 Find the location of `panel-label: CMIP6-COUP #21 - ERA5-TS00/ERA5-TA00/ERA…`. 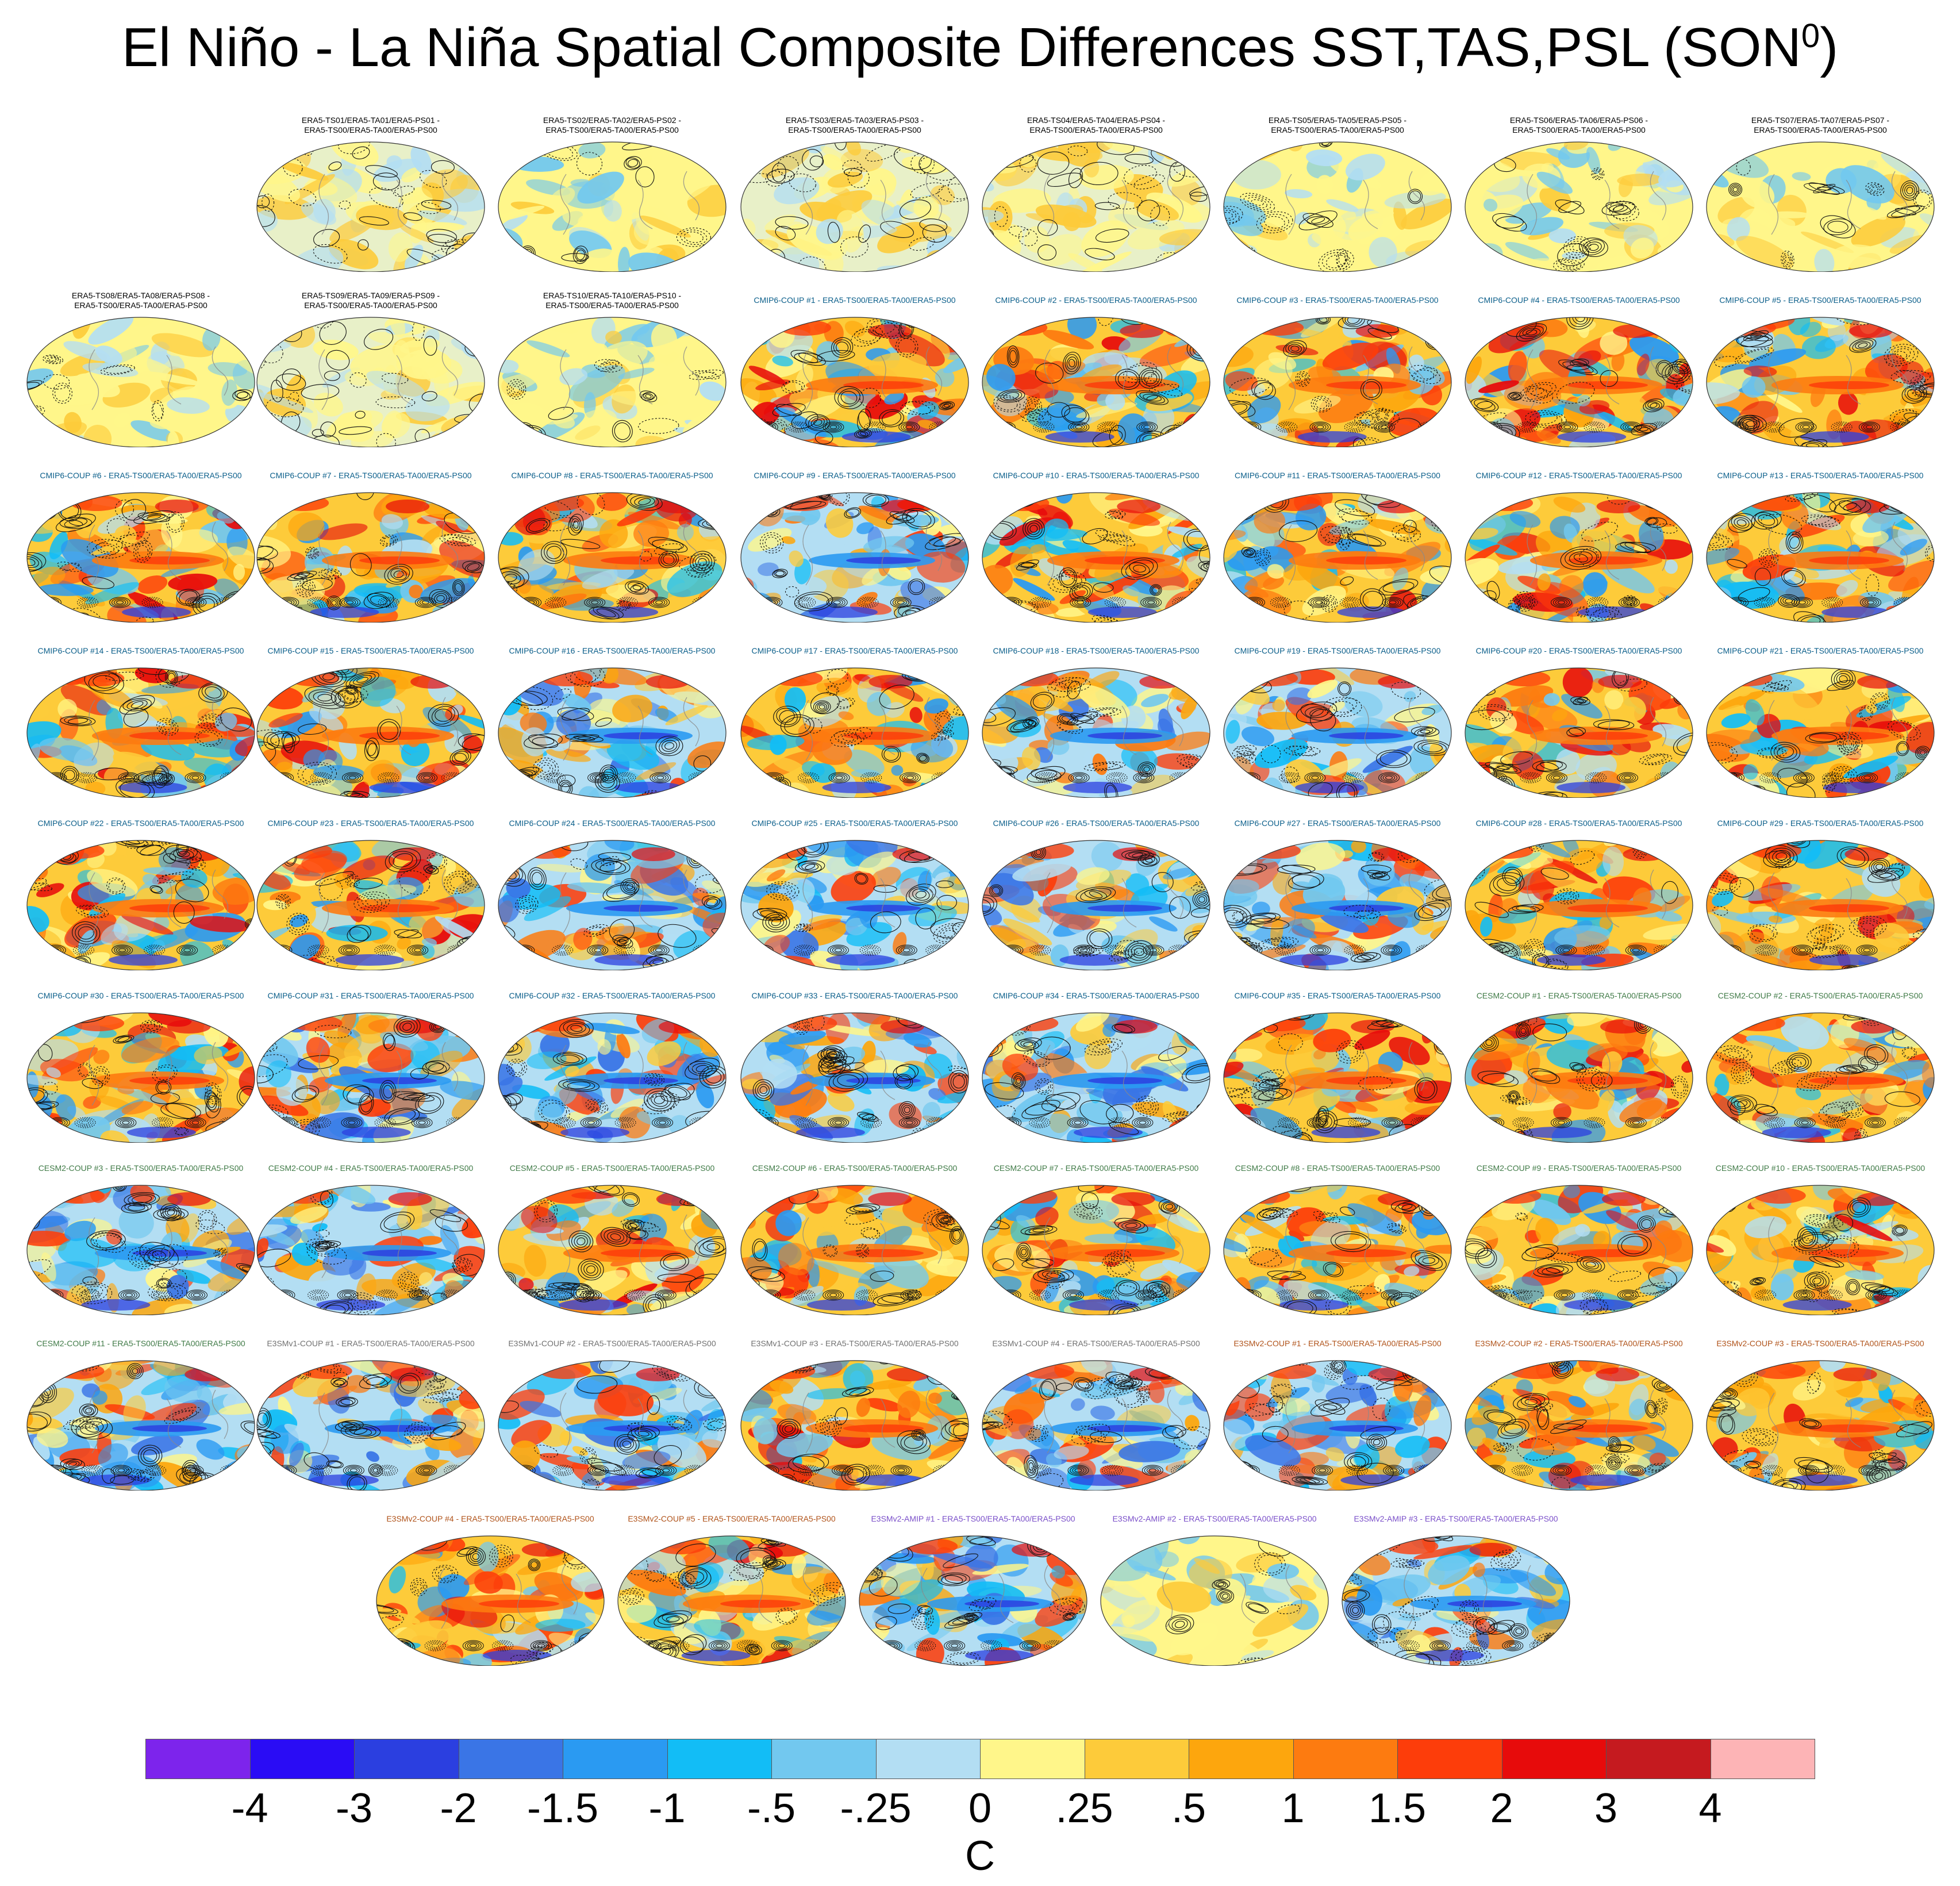

panel-label: CMIP6-COUP #21 - ERA5-TS00/ERA5-TA00/ERA… is located at coordinates (1821, 650).